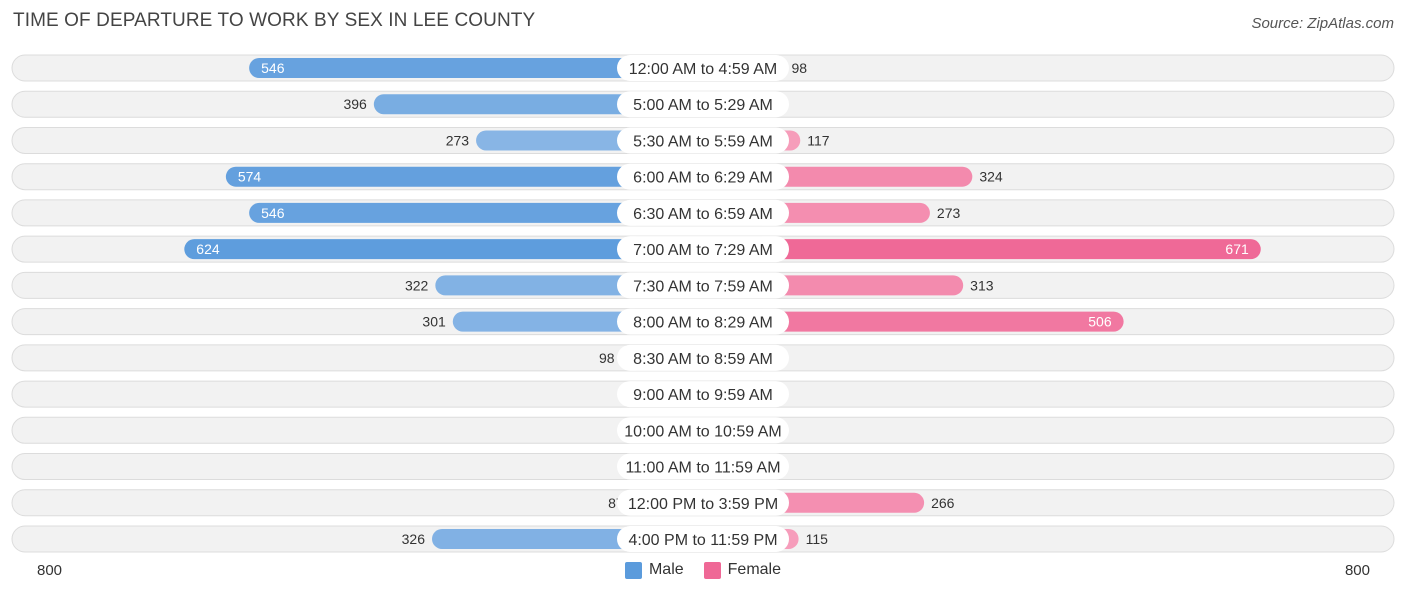 This screenshot has width=1406, height=595. Describe the element at coordinates (799, 68) in the screenshot. I see `female-value-label: 98` at that location.